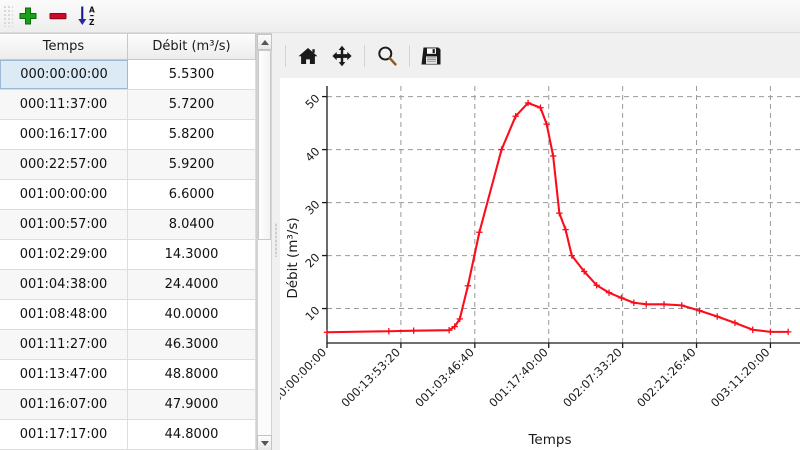  What do you see at coordinates (432, 56) in the screenshot?
I see `save-button` at bounding box center [432, 56].